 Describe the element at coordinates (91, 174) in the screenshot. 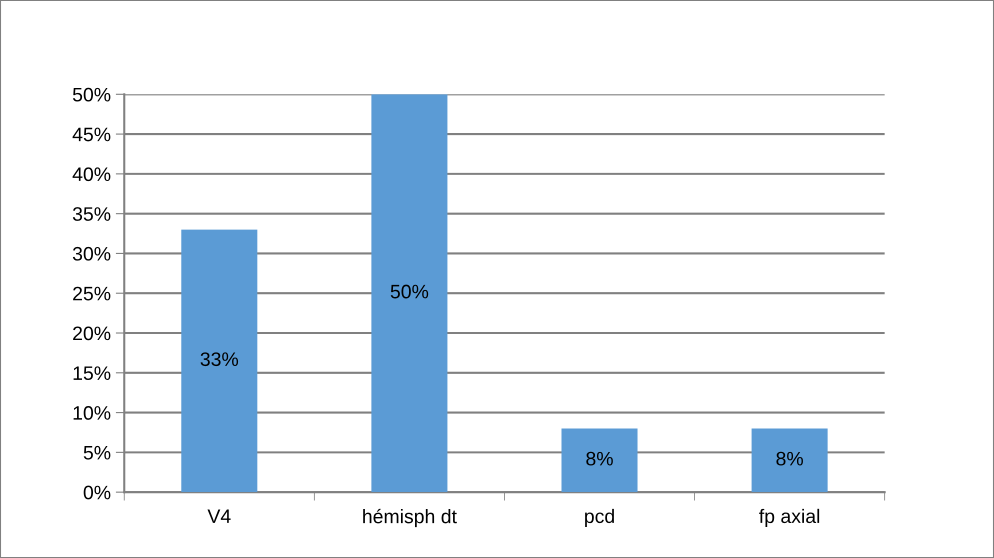

I see `y-tick-label: 40%` at that location.